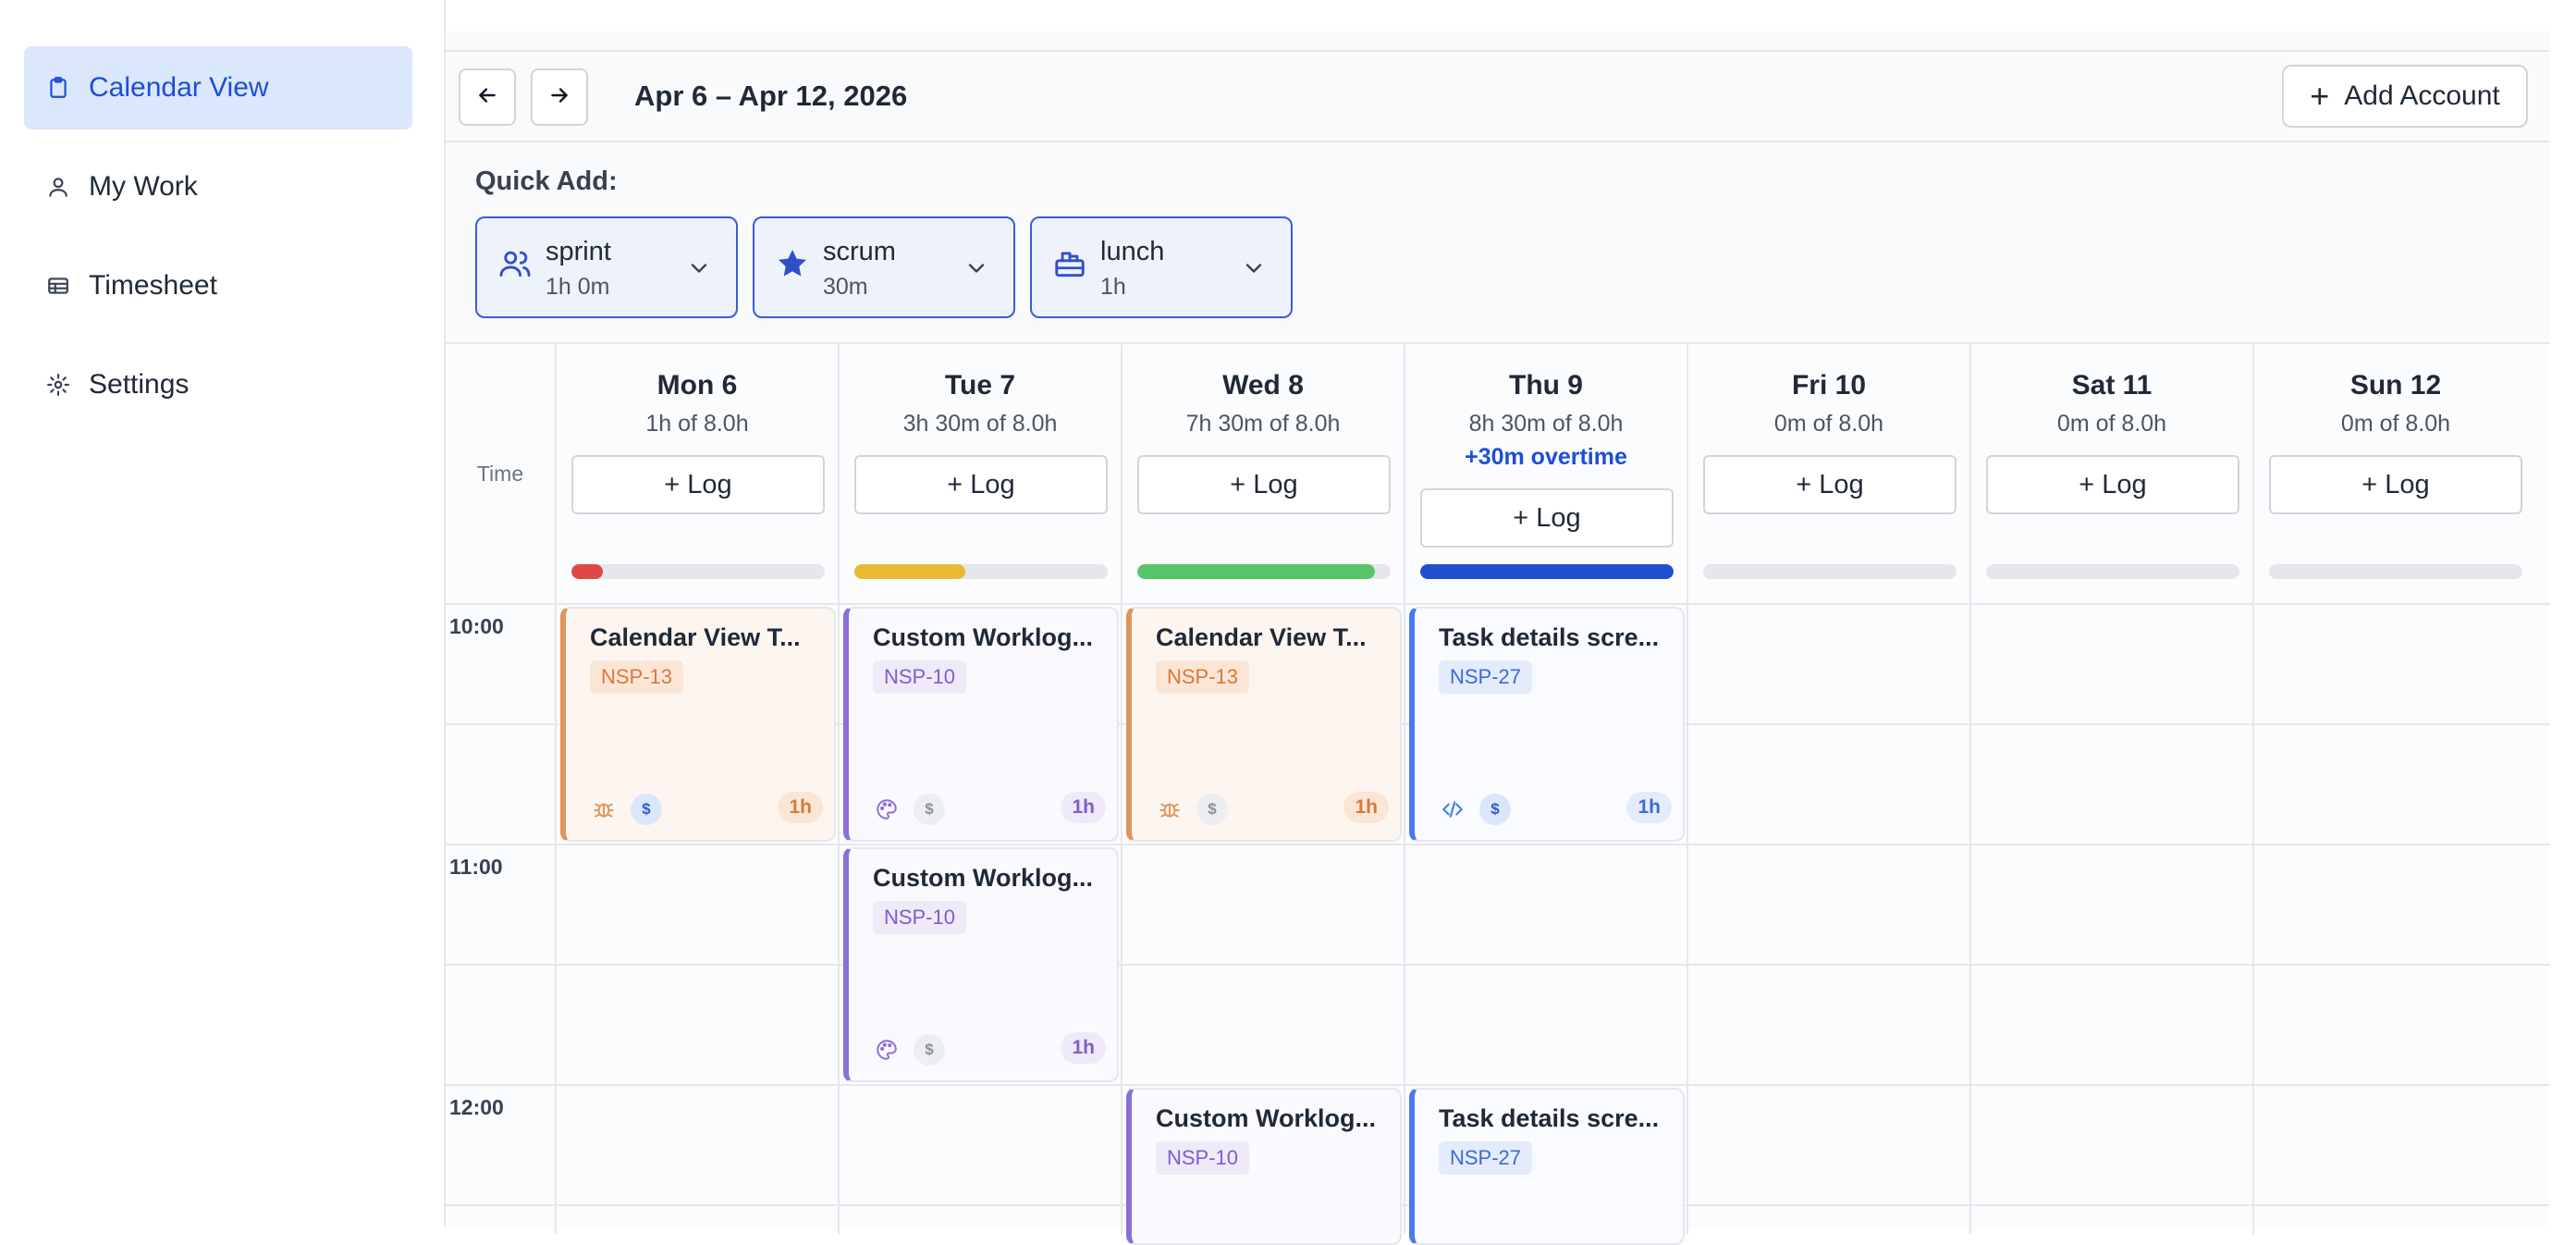 This screenshot has width=2576, height=1245. Describe the element at coordinates (1497, 16) in the screenshot. I see `top-strip` at that location.